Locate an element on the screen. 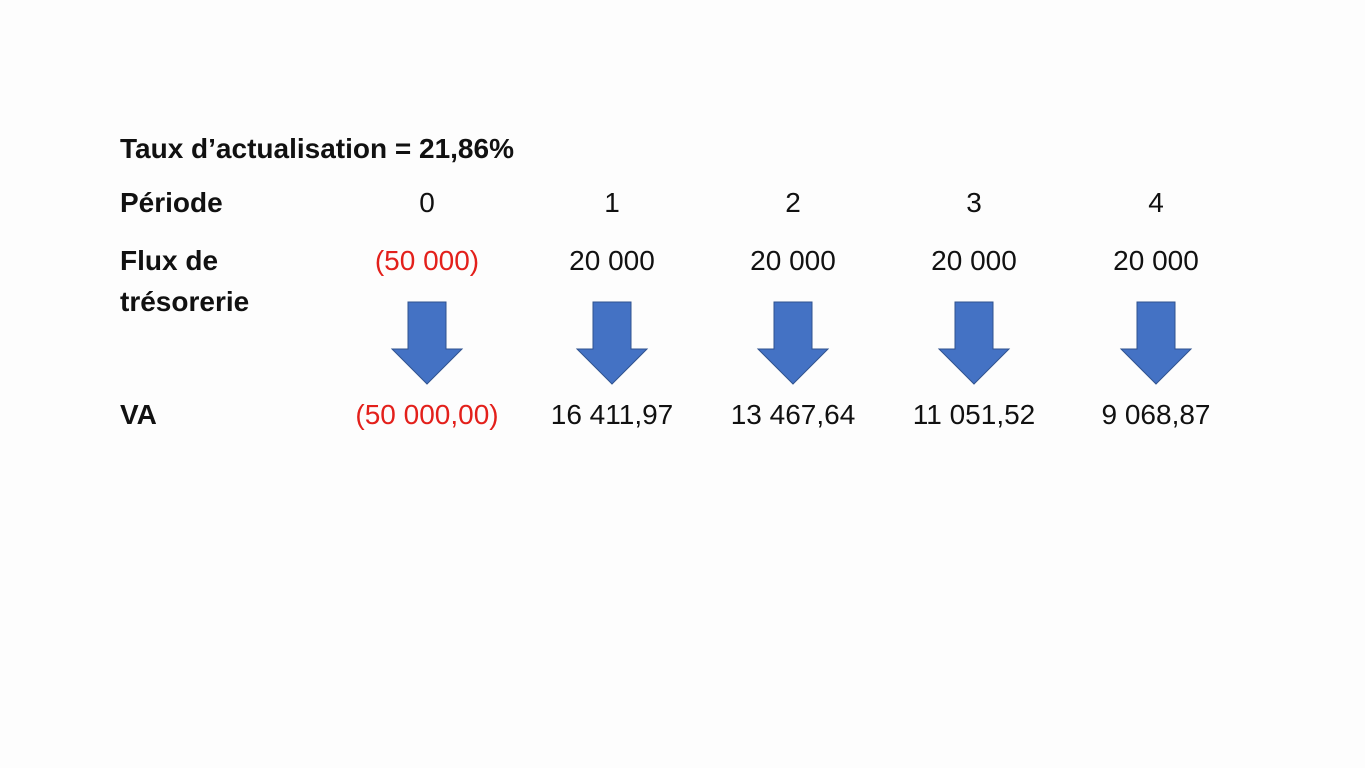 This screenshot has width=1365, height=768. row-label: Période is located at coordinates (171, 202).